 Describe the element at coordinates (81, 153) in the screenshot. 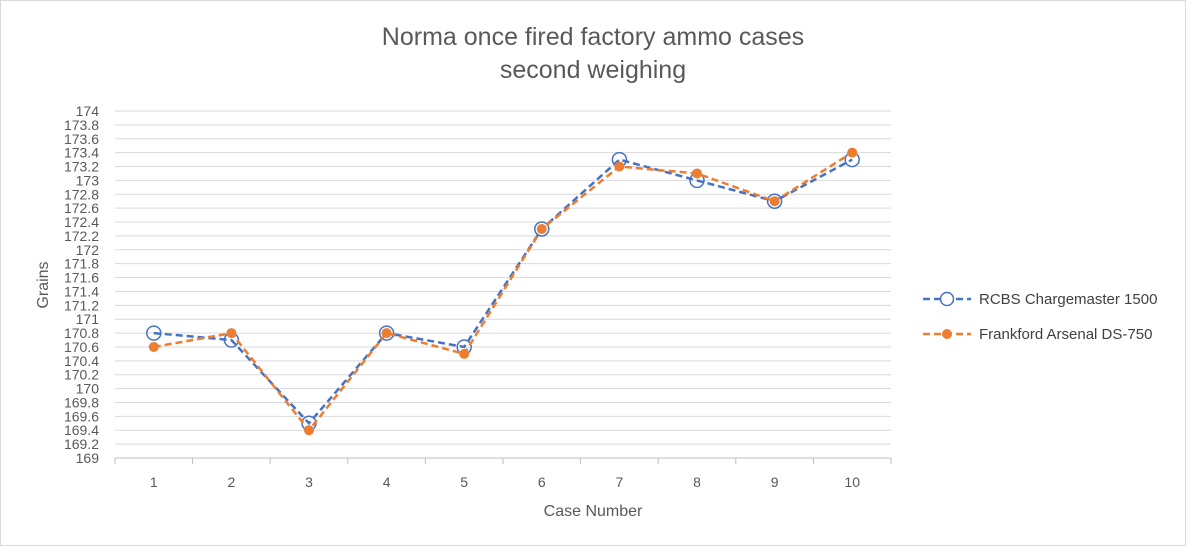

I see `y-tick-label: 173.4` at that location.